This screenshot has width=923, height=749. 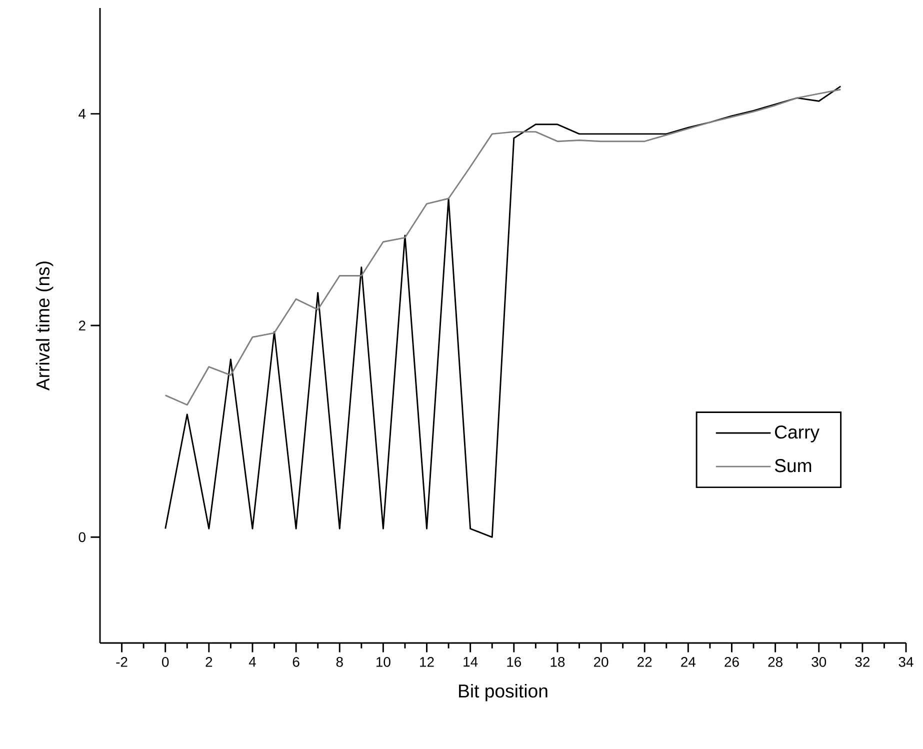 What do you see at coordinates (514, 662) in the screenshot?
I see `x-tick-label: 16` at bounding box center [514, 662].